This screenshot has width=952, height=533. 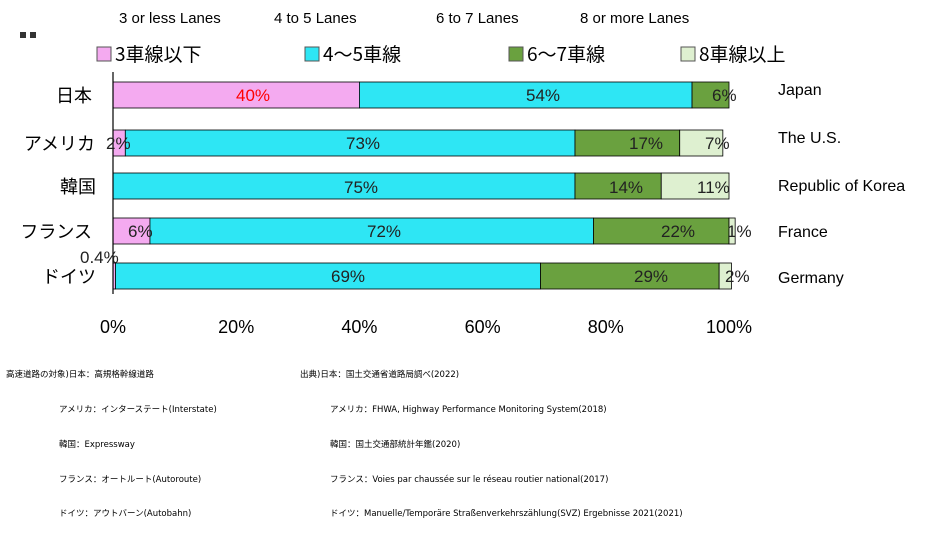 I want to click on country-label-en: Republic of Korea, so click(x=842, y=186).